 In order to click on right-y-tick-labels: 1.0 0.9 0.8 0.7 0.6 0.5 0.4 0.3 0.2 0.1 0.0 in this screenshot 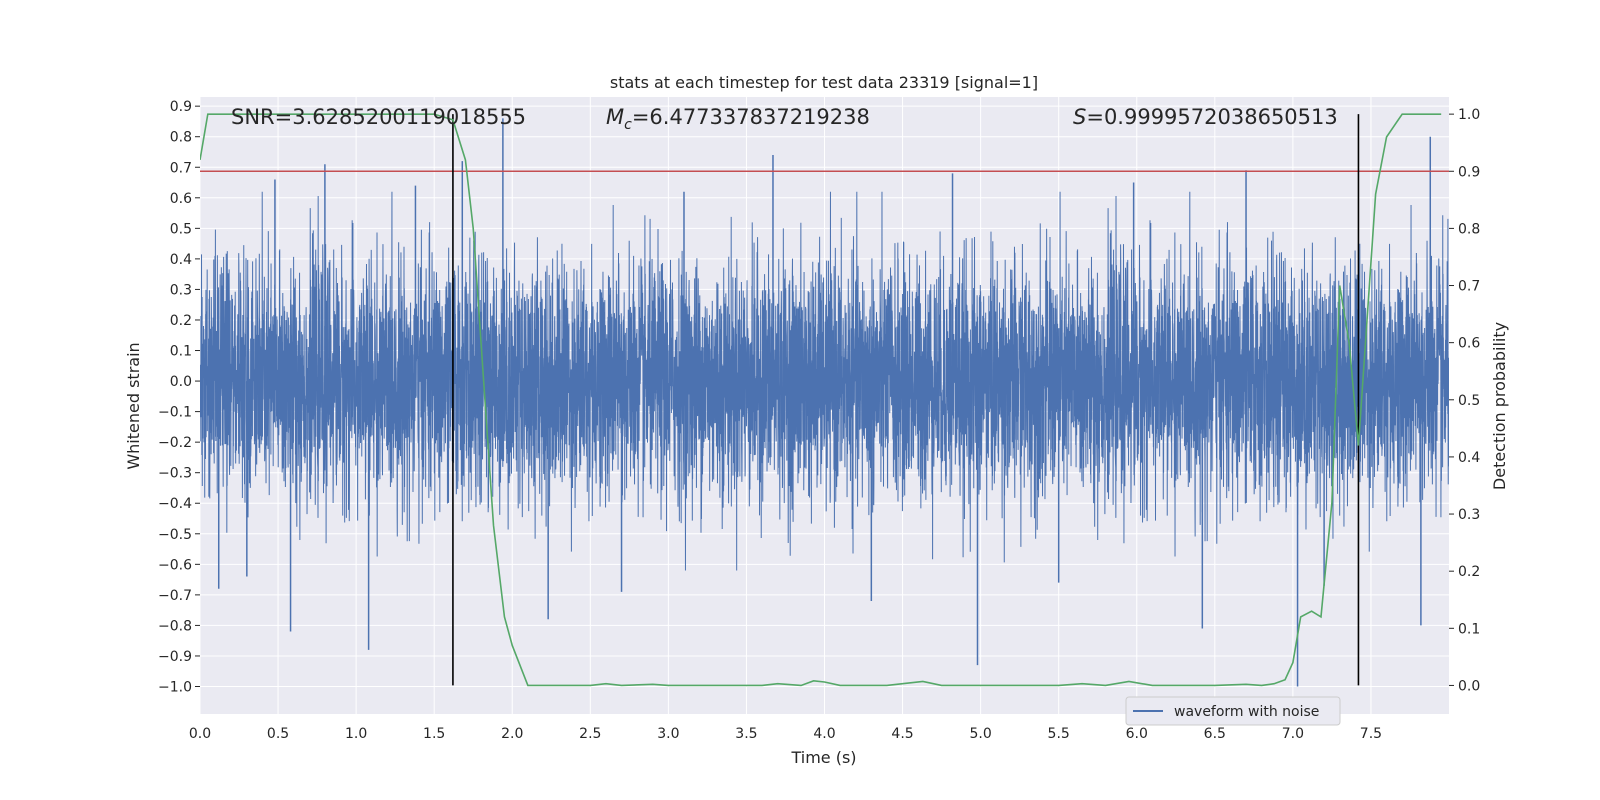, I will do `click(1464, 400)`.